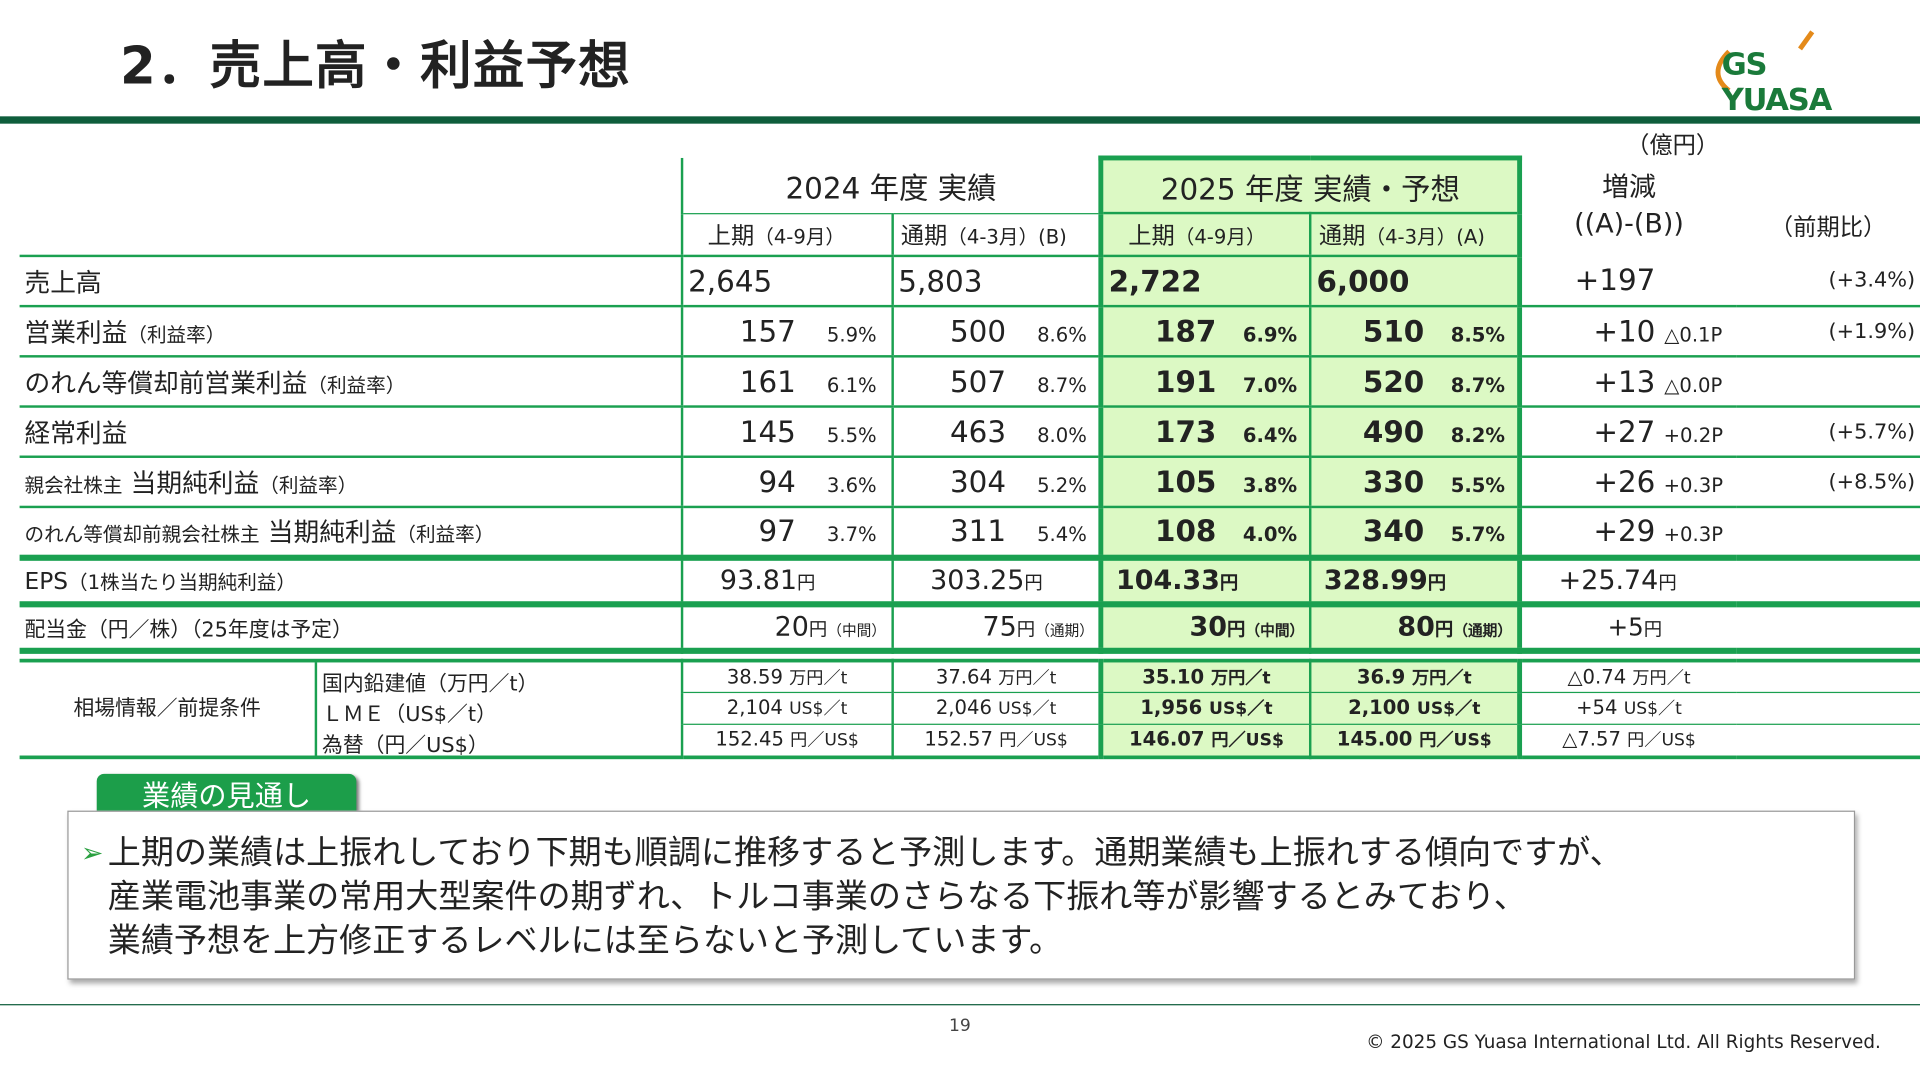 This screenshot has width=1920, height=1080. What do you see at coordinates (996, 532) in the screenshot?
I see `value-cell: 311 5.4%` at bounding box center [996, 532].